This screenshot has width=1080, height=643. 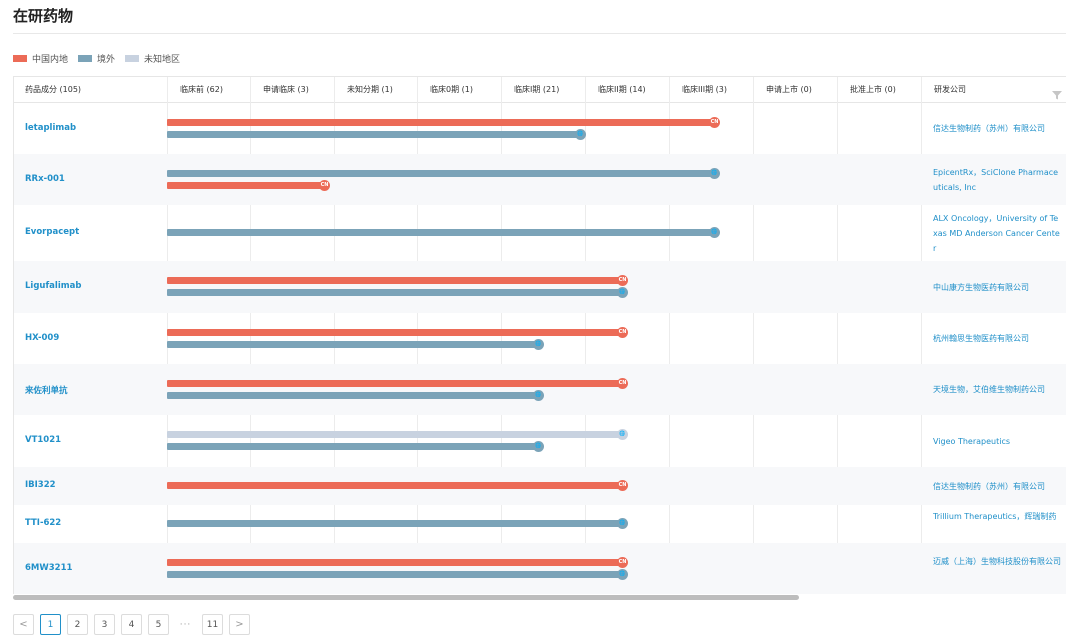 What do you see at coordinates (451, 89) in the screenshot?
I see `column-header: 临床0期 (1)` at bounding box center [451, 89].